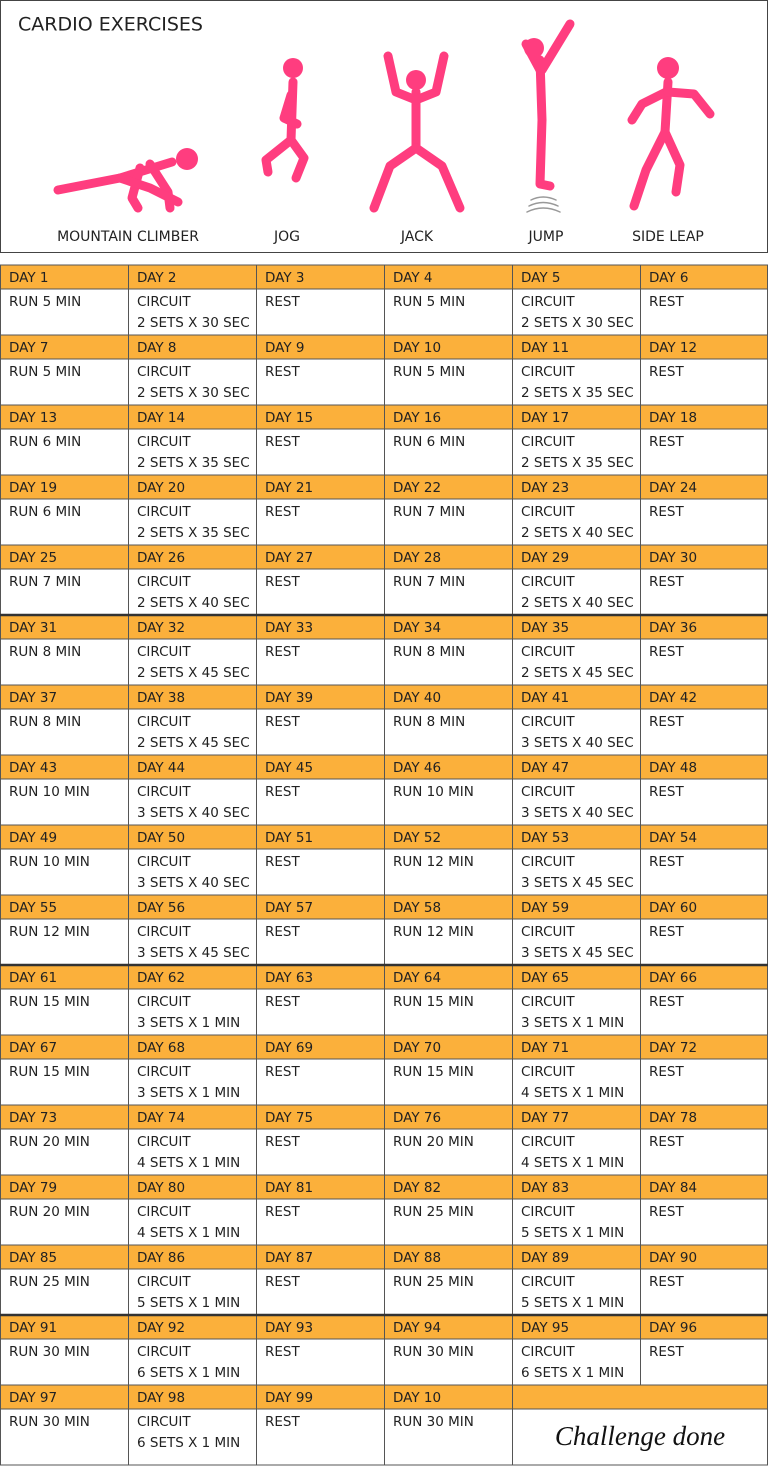 The height and width of the screenshot is (1466, 768). Describe the element at coordinates (545, 1118) in the screenshot. I see `day-label: DAY 77` at that location.